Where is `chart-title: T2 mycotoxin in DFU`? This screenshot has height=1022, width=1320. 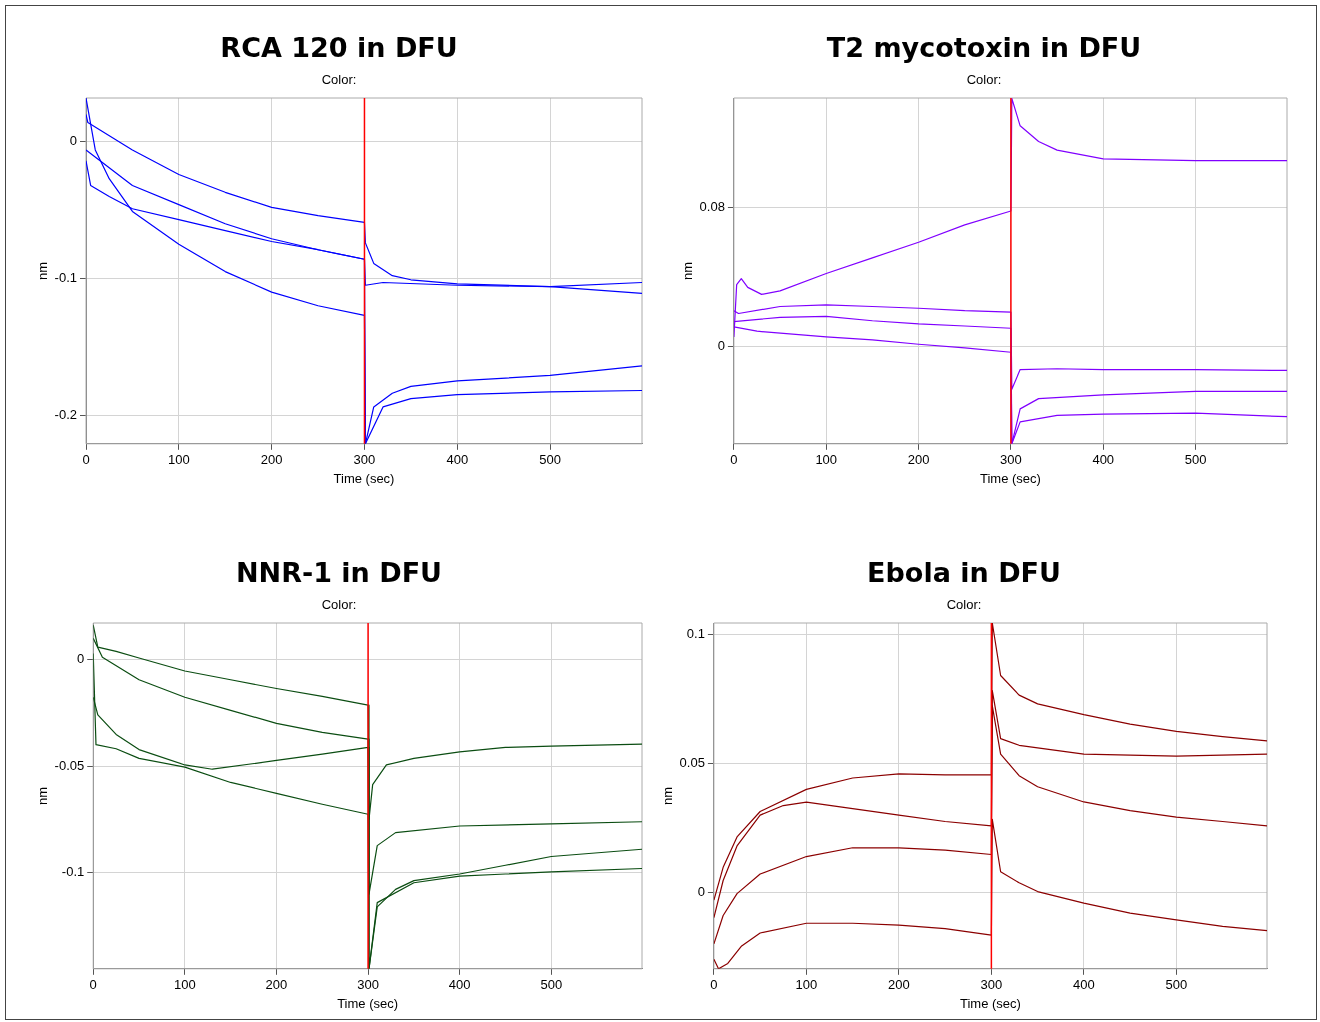
chart-title: T2 mycotoxin in DFU is located at coordinates (984, 48).